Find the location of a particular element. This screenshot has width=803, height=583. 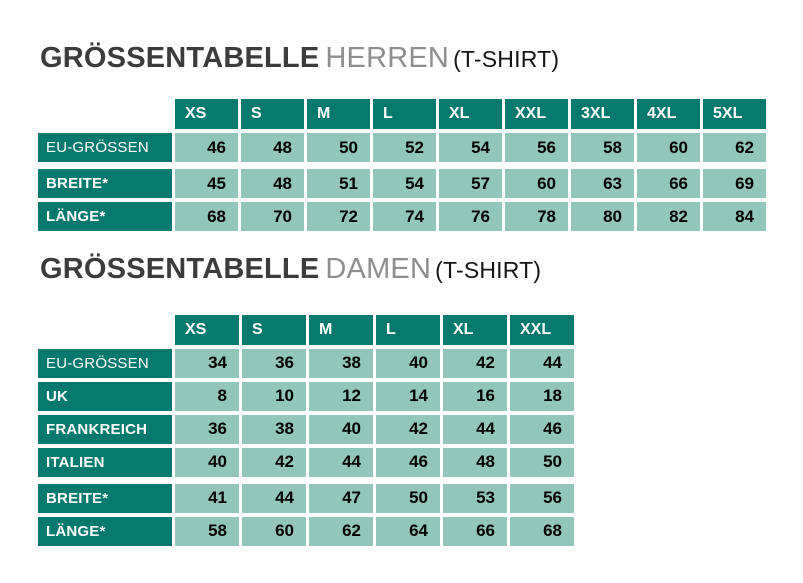

title-sub: HERREN is located at coordinates (387, 58).